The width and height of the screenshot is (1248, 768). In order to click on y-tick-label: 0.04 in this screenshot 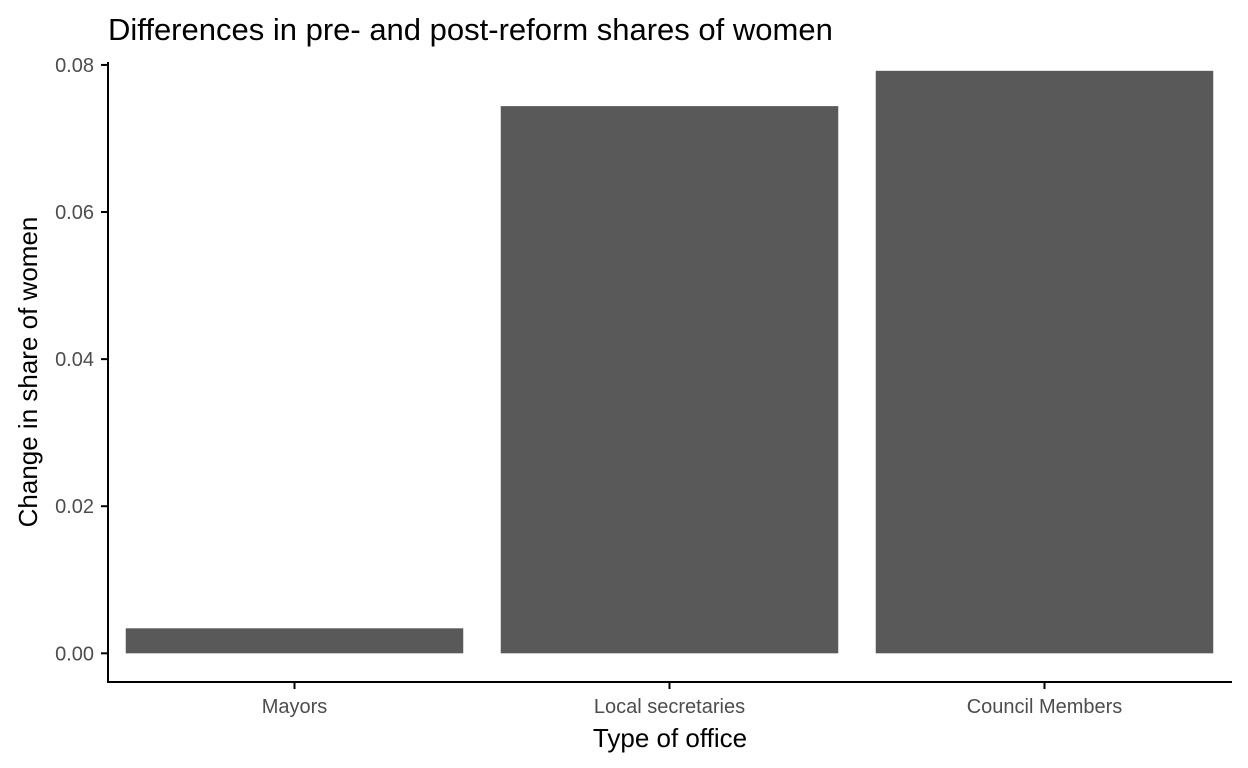, I will do `click(74, 360)`.